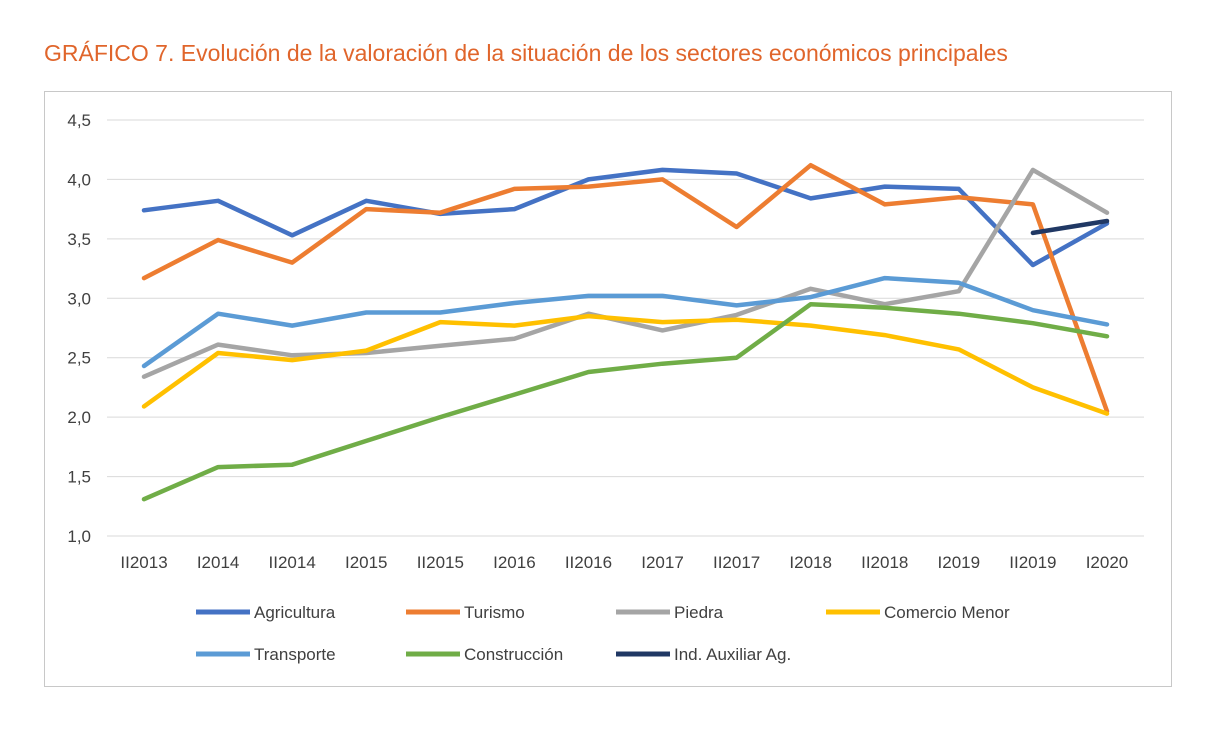  I want to click on x-tick-label: II2013, so click(143, 562).